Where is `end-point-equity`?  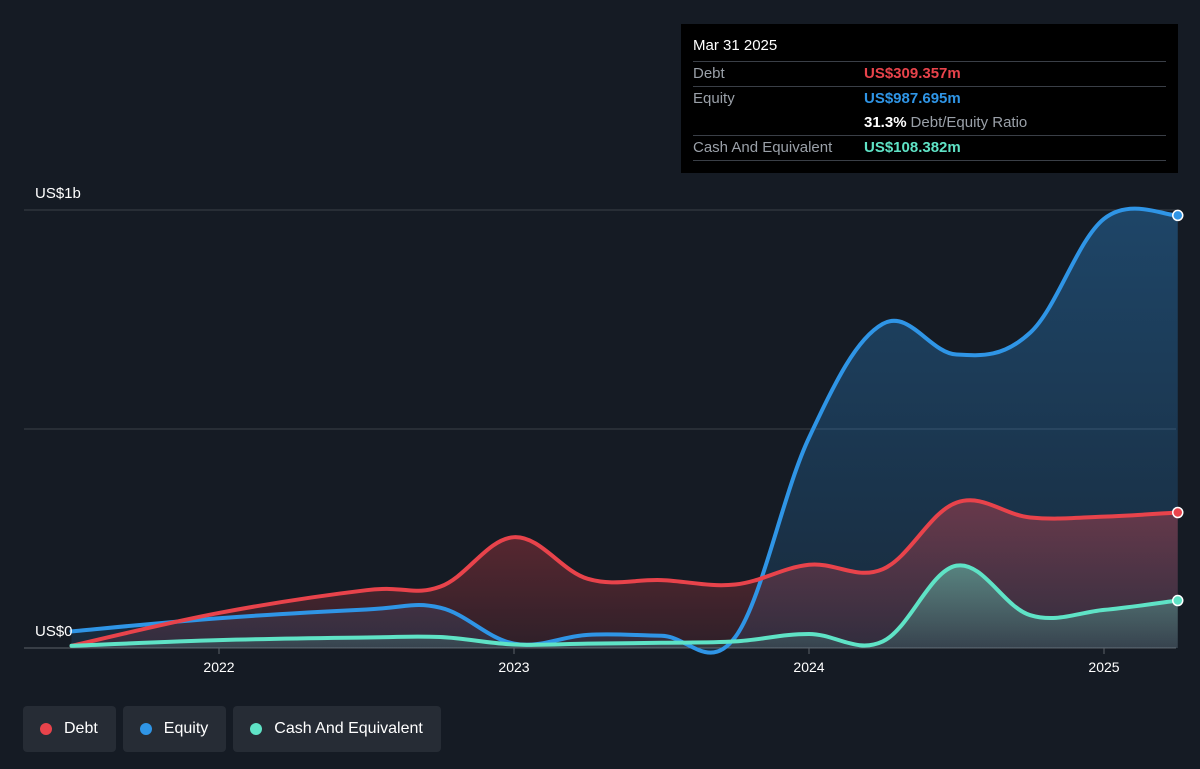 end-point-equity is located at coordinates (1178, 215).